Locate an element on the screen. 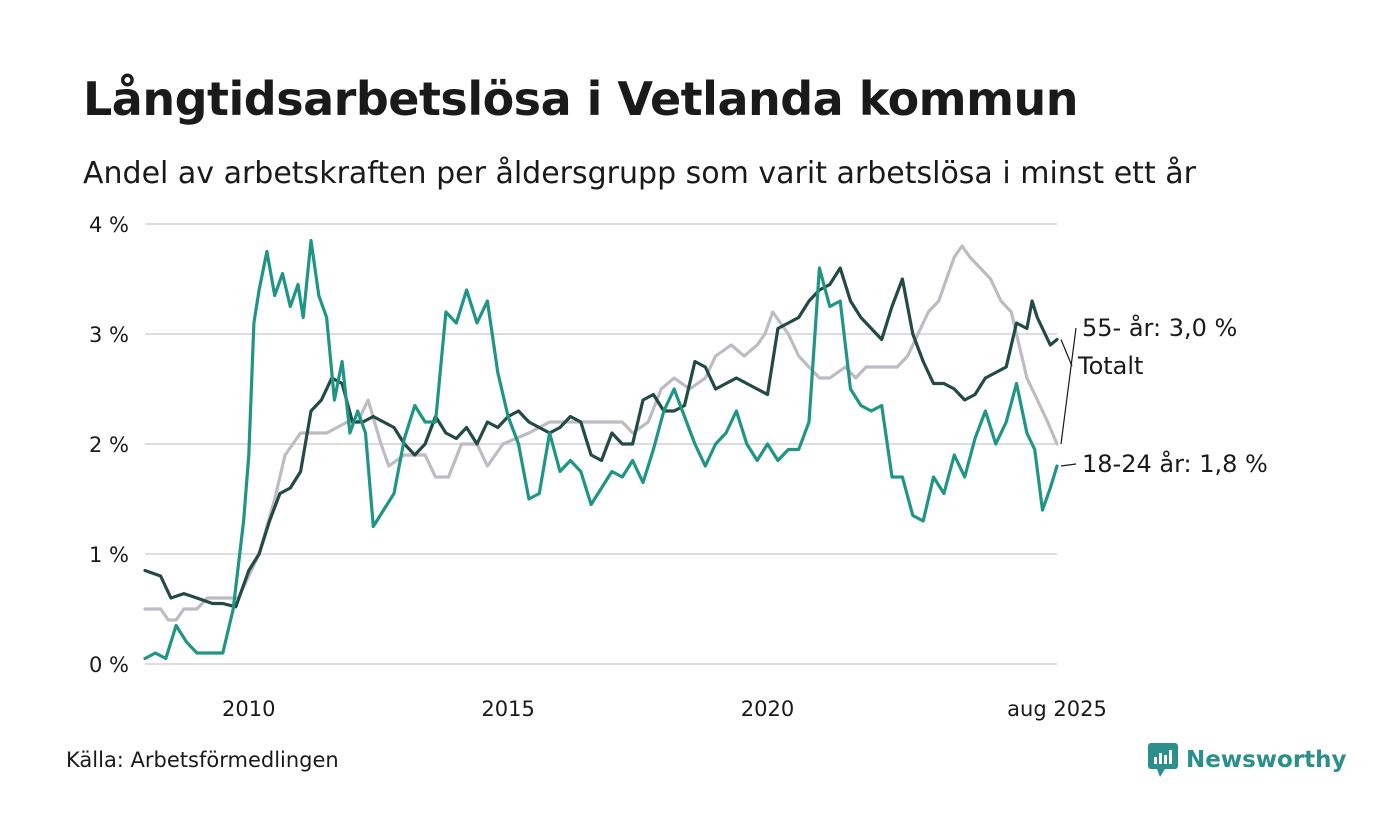 This screenshot has height=840, width=1400. source-note: Källa: Arbetsförmedlingen is located at coordinates (202, 760).